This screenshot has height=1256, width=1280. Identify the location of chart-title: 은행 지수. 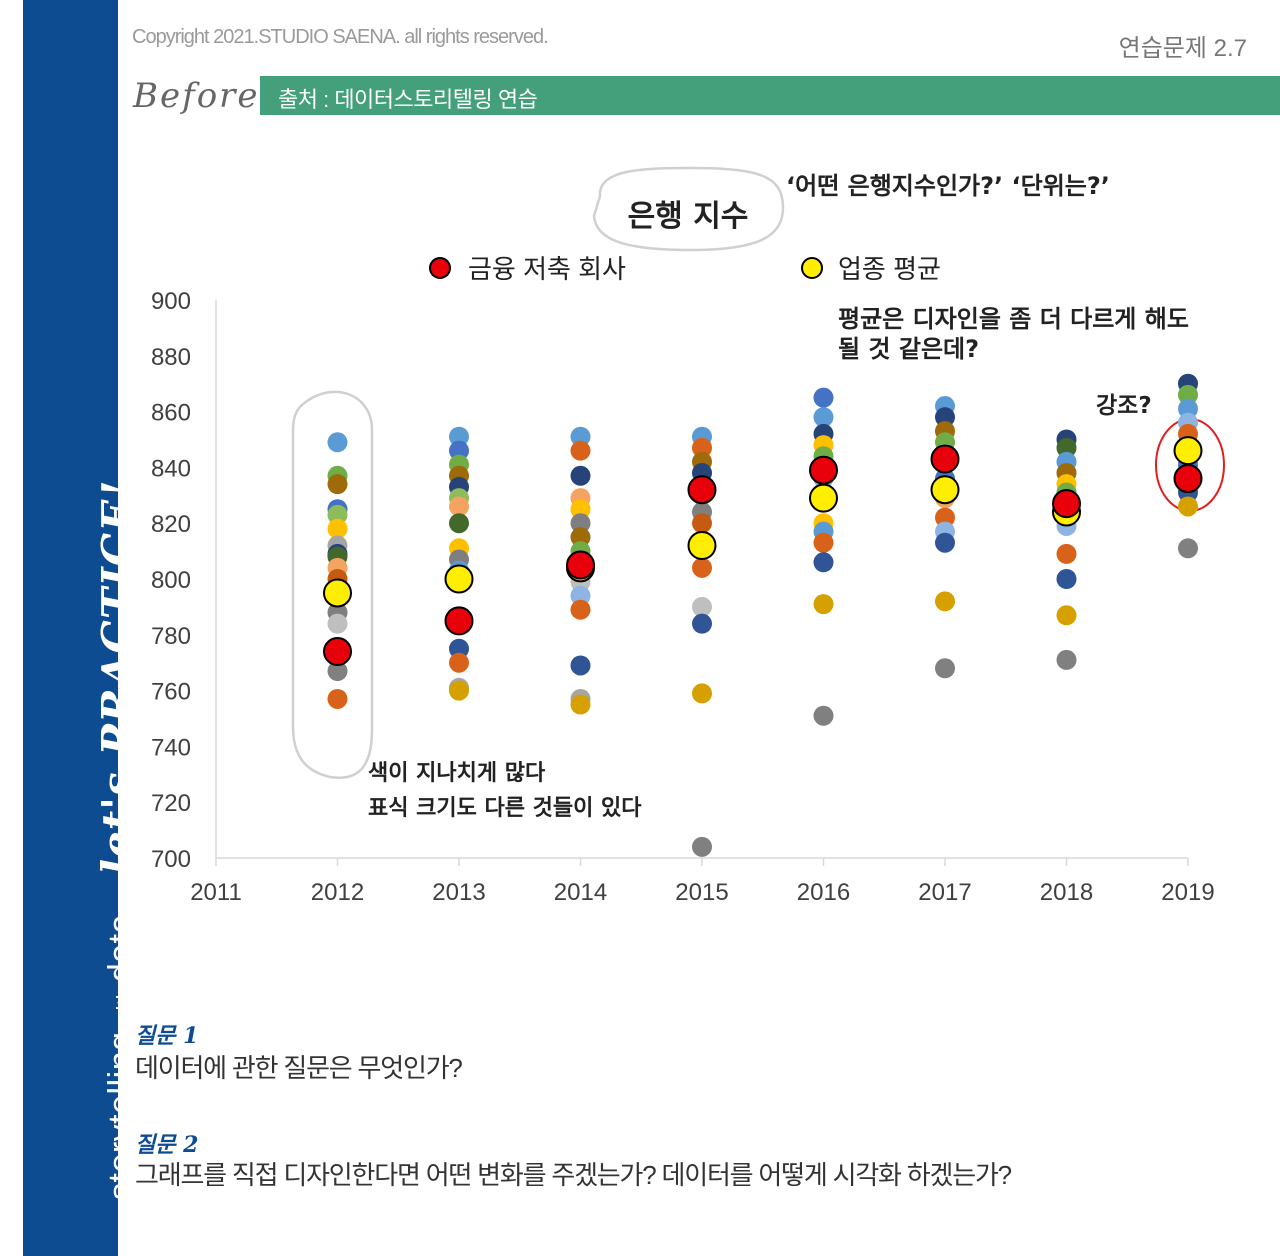
(688, 216).